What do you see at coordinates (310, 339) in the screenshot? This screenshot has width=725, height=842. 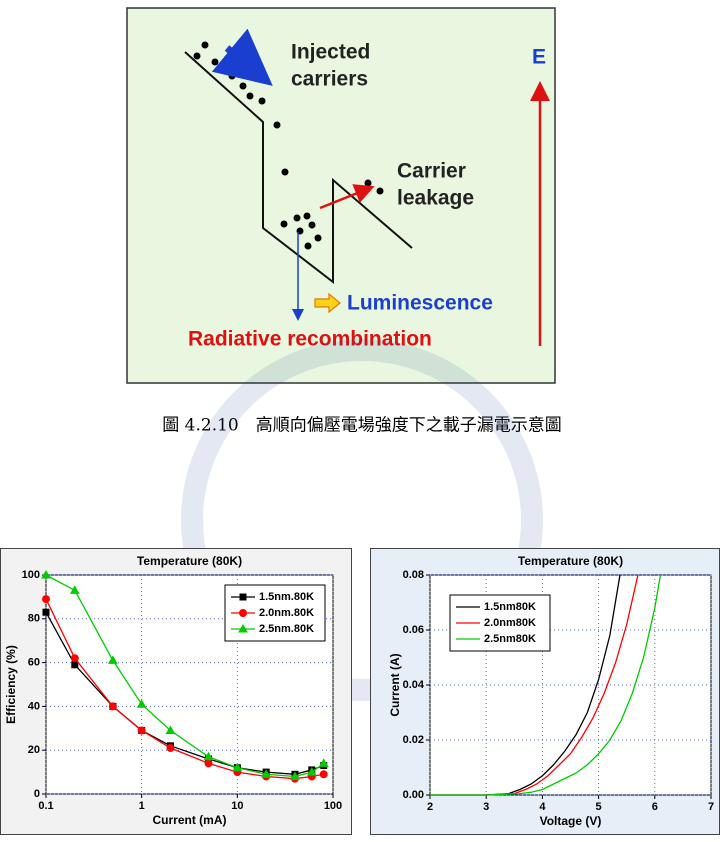 I see `label: Radiative recombination` at bounding box center [310, 339].